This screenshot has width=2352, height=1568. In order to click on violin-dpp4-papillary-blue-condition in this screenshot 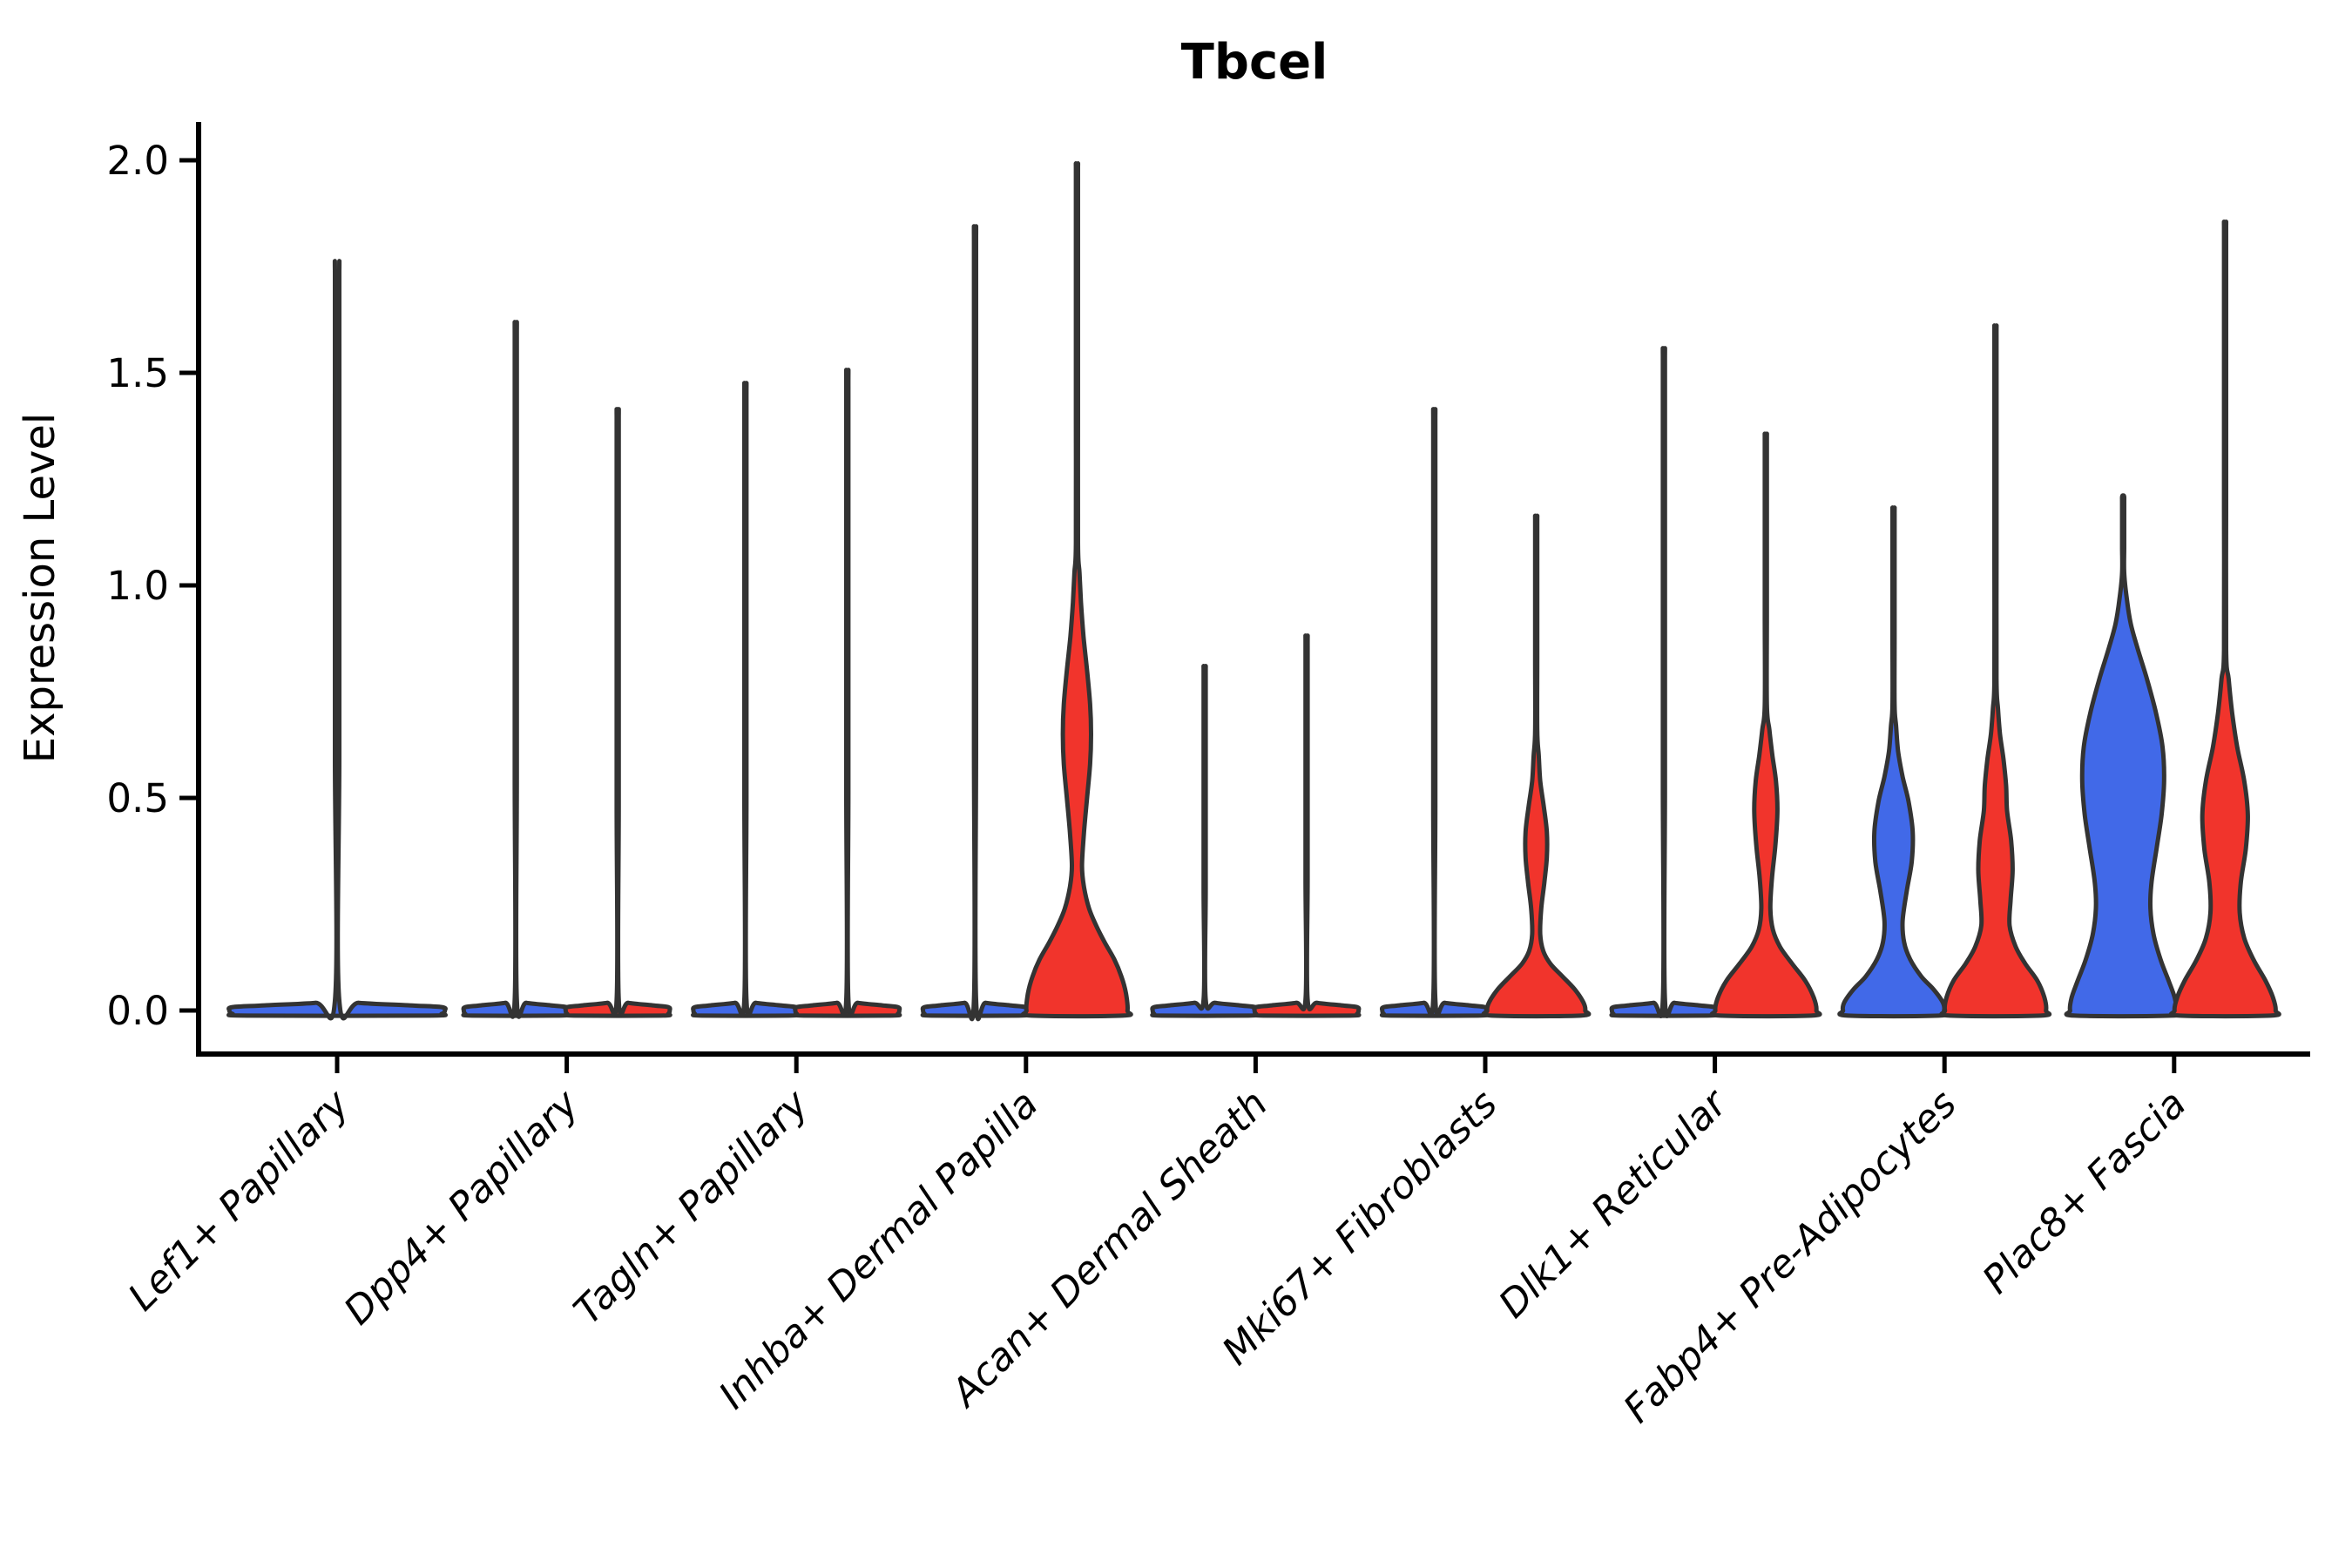, I will do `click(516, 669)`.